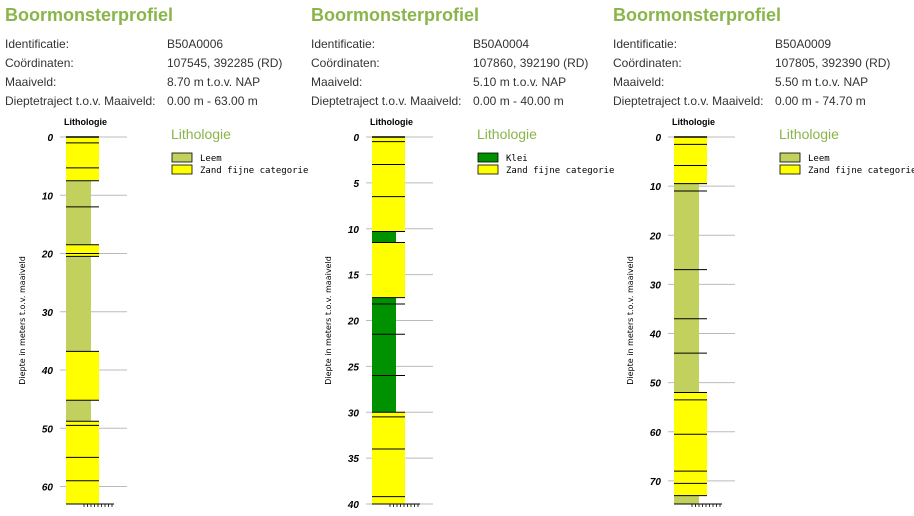 The height and width of the screenshot is (516, 914). What do you see at coordinates (833, 63) in the screenshot?
I see `meta-value: 107805, 392390 (RD)` at bounding box center [833, 63].